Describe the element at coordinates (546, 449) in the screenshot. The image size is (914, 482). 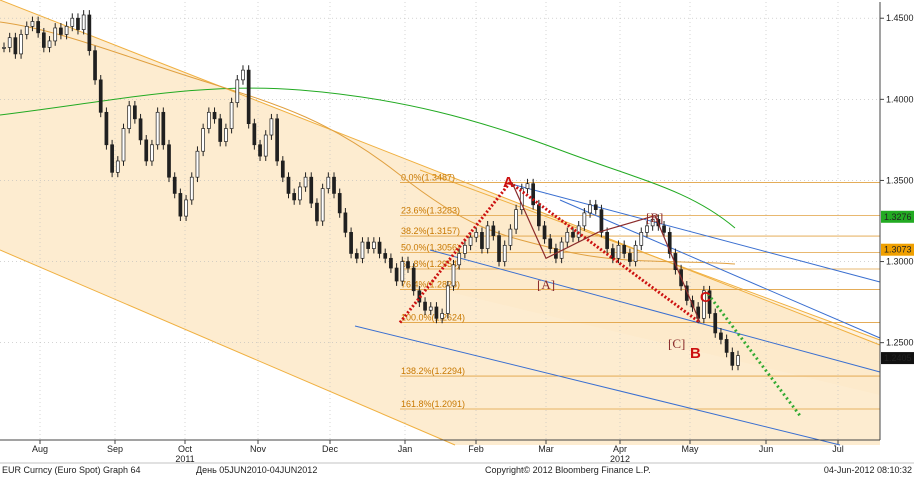
I see `x-tick-label: Mar` at that location.